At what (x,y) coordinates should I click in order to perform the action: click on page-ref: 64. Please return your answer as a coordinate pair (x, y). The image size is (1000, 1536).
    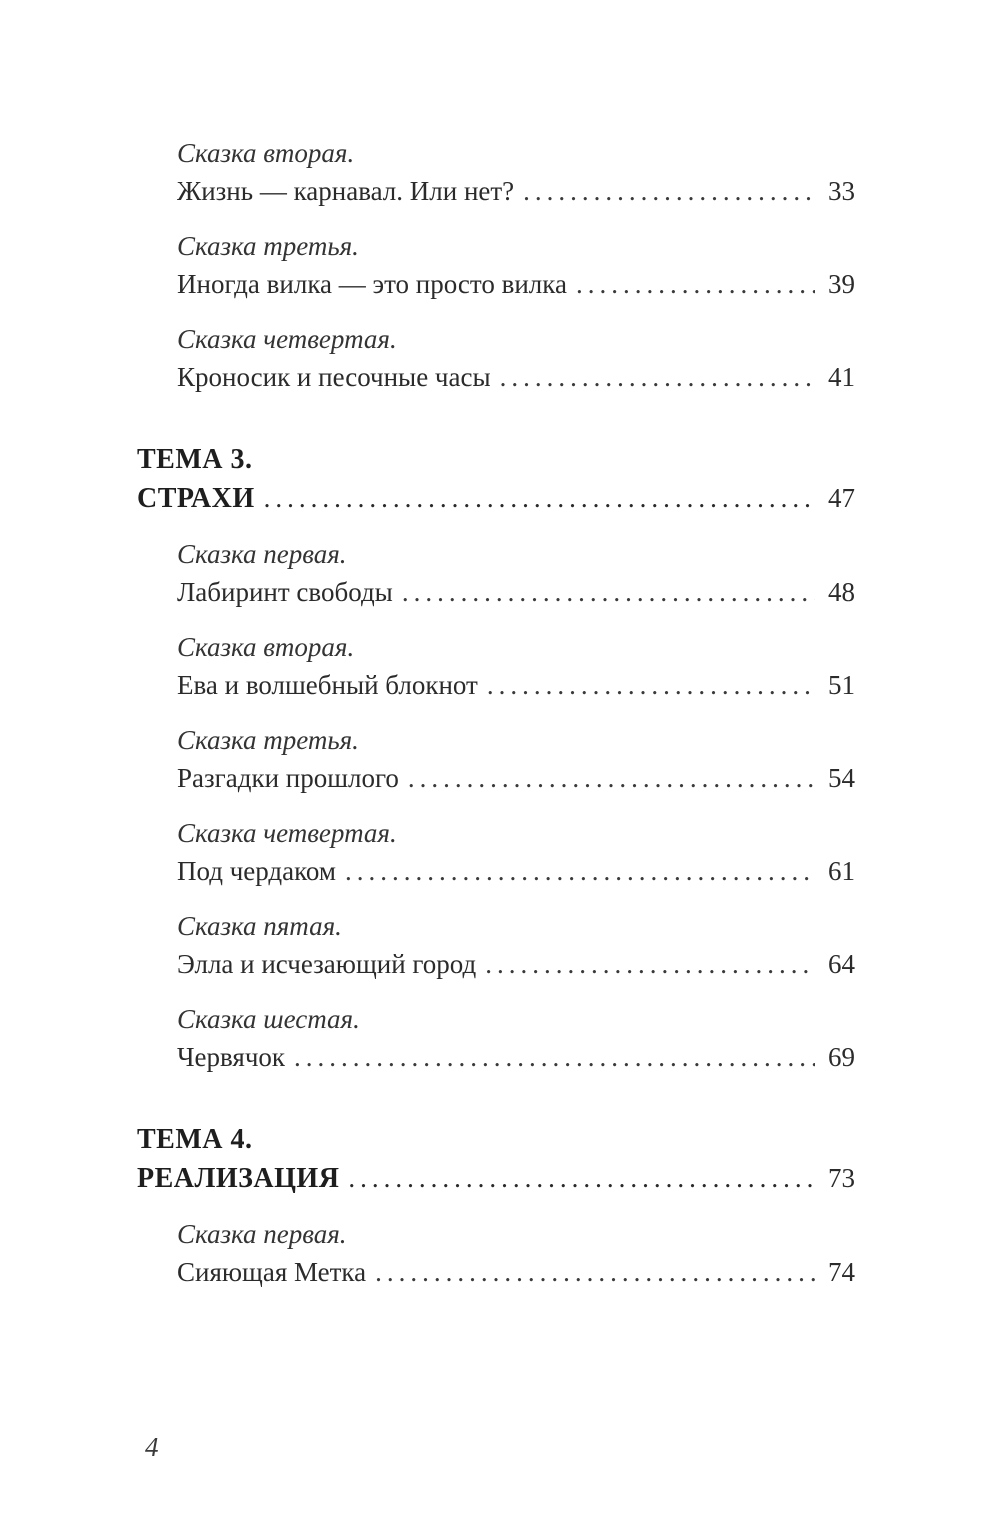
    Looking at the image, I should click on (841, 964).